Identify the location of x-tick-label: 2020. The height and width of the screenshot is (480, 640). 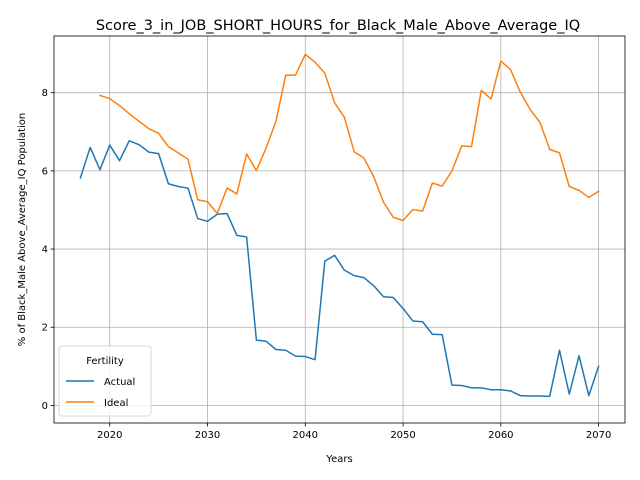
(109, 435).